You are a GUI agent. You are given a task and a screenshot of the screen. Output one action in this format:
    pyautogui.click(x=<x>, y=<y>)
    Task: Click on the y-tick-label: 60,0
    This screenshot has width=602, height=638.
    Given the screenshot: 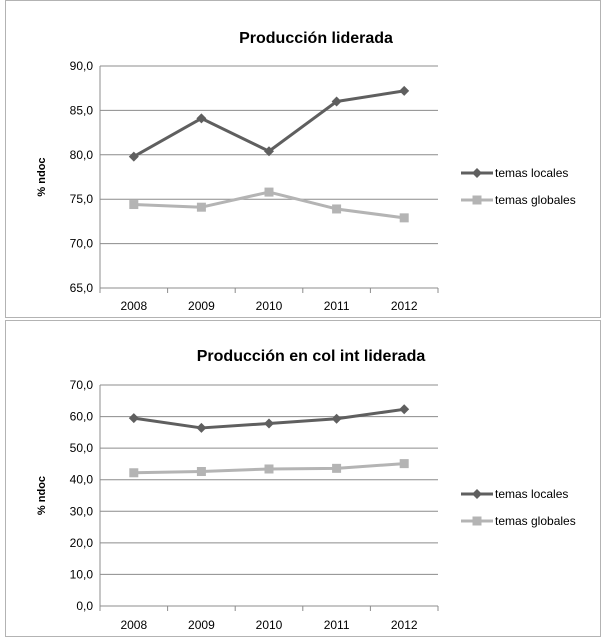 What is the action you would take?
    pyautogui.click(x=82, y=417)
    